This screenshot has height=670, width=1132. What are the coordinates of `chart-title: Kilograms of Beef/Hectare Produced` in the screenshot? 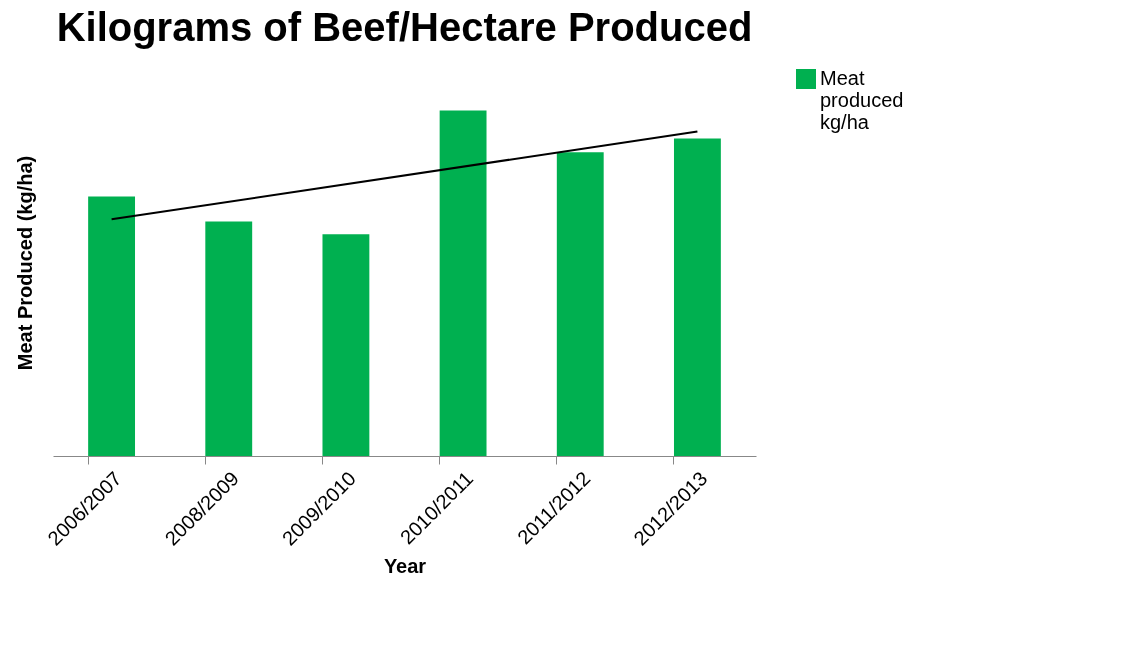 It's located at (404, 27).